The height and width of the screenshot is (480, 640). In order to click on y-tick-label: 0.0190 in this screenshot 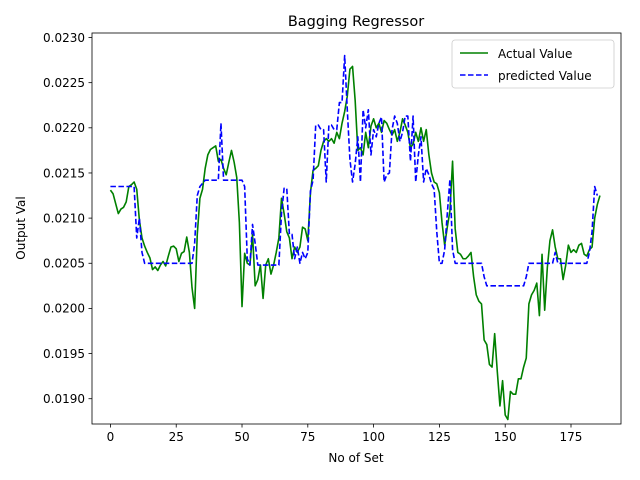, I will do `click(64, 399)`.